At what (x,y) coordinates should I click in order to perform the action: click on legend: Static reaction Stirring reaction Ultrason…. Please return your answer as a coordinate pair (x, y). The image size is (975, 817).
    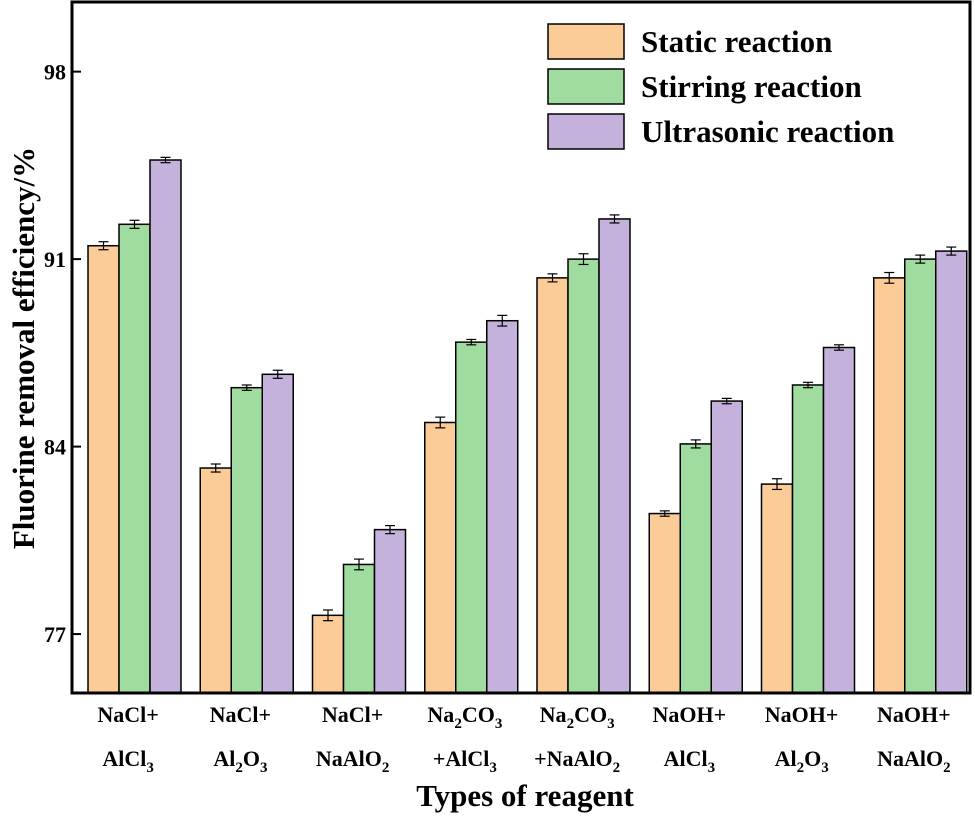
    Looking at the image, I should click on (720, 86).